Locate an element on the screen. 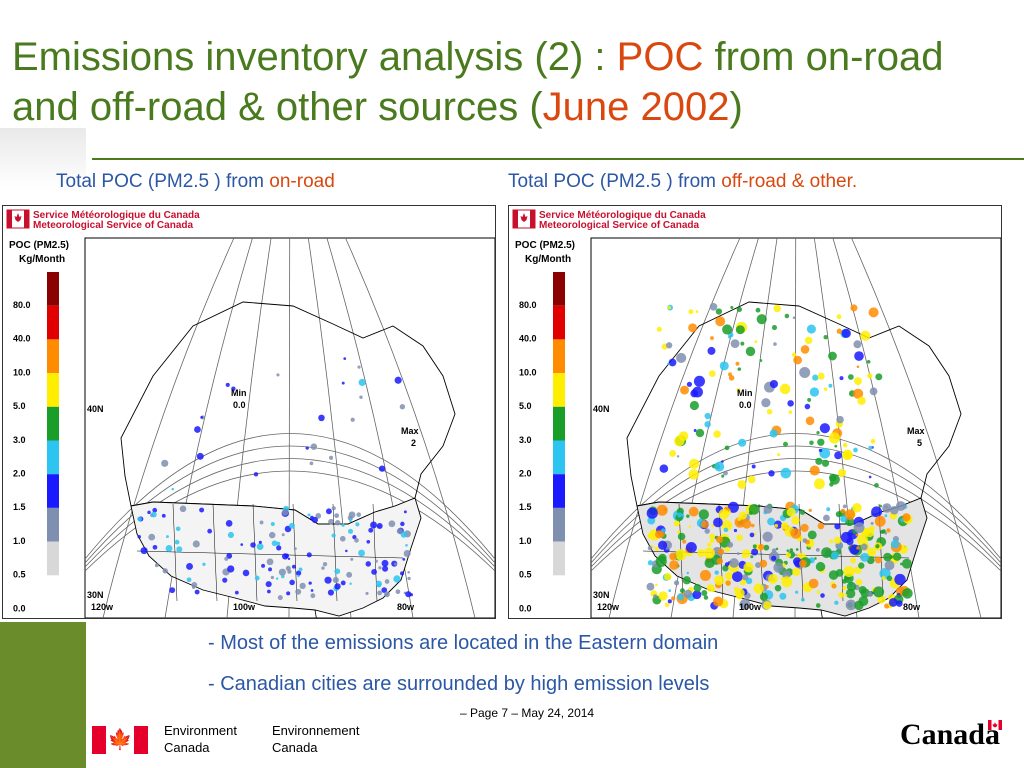 Image resolution: width=1024 pixels, height=768 pixels. florida-outline is located at coordinates (821, 613).